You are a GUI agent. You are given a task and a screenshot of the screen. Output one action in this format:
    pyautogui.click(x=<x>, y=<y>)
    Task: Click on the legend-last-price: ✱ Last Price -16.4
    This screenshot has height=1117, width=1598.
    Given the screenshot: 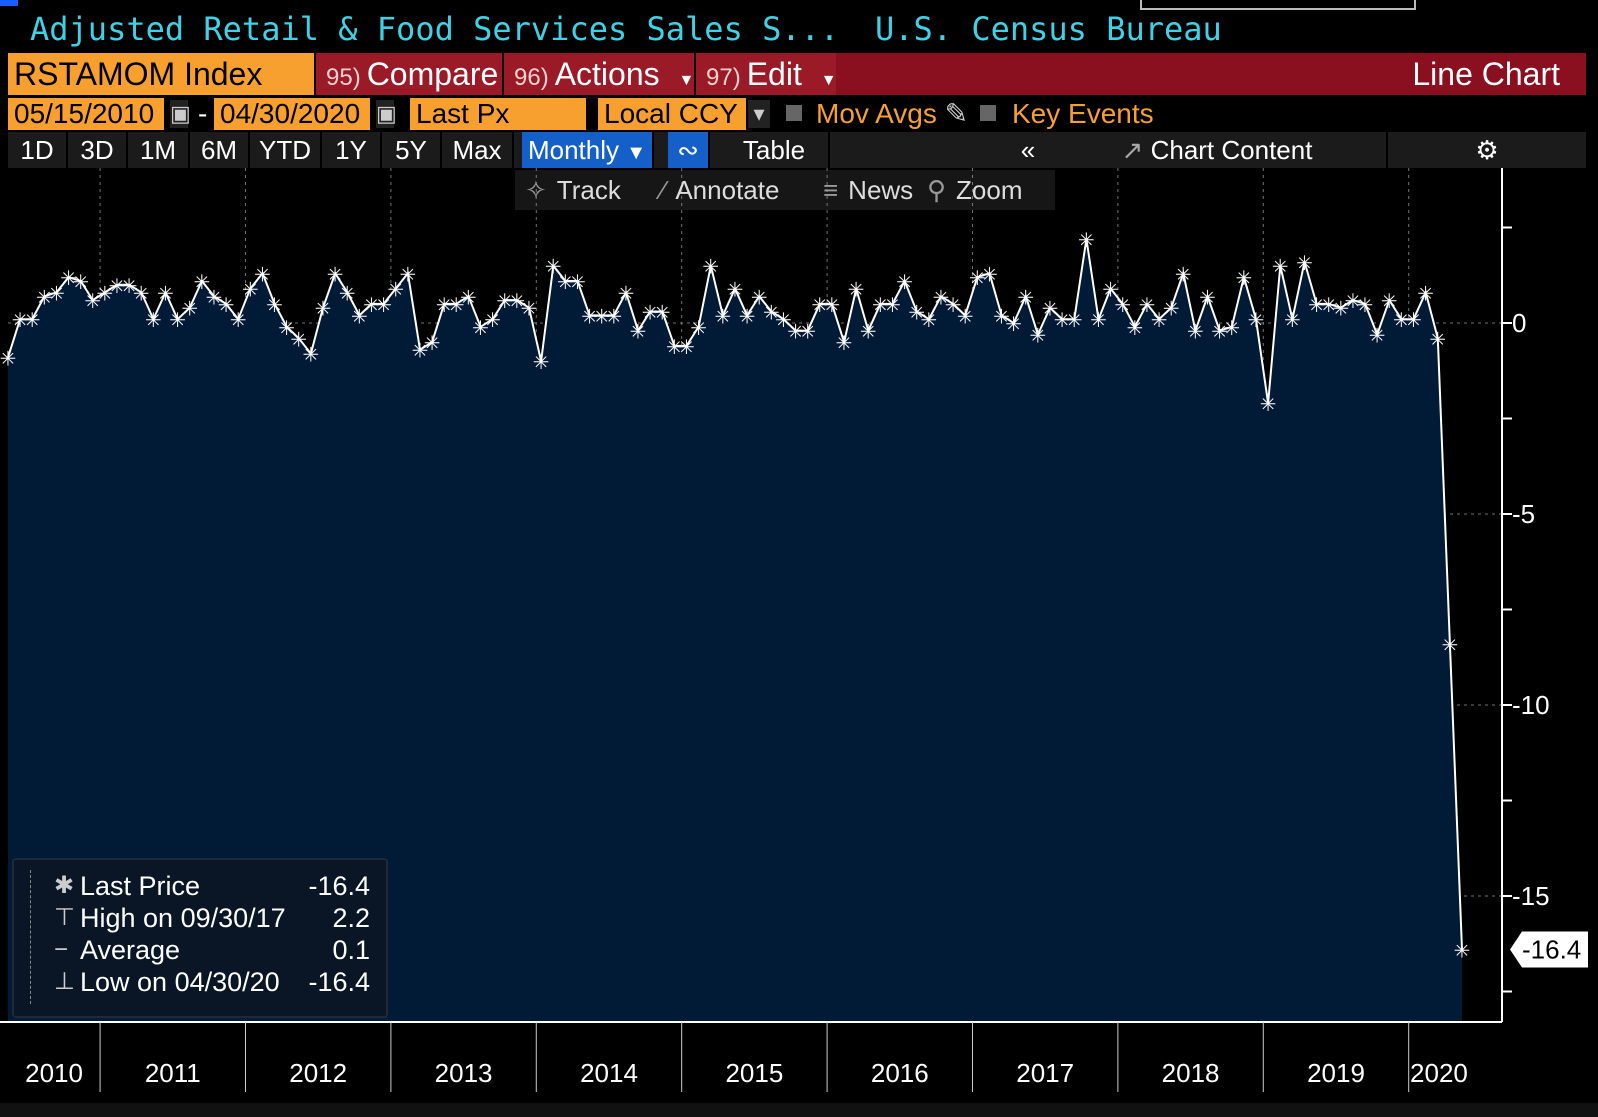 What is the action you would take?
    pyautogui.click(x=212, y=886)
    